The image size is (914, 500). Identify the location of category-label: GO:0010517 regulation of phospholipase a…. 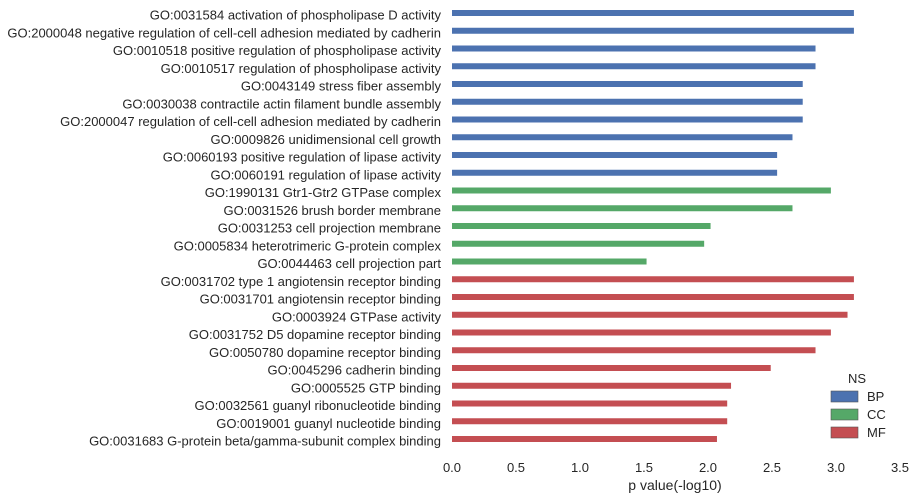
(301, 68).